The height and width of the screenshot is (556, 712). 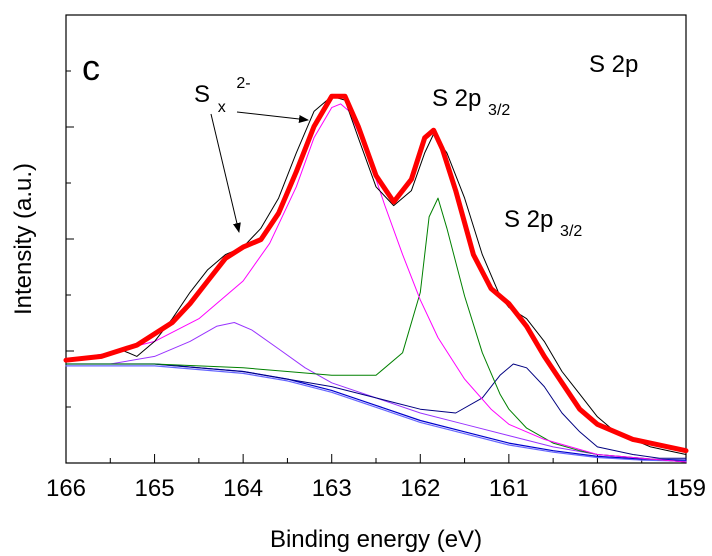 What do you see at coordinates (509, 488) in the screenshot?
I see `x-tick-label: 161` at bounding box center [509, 488].